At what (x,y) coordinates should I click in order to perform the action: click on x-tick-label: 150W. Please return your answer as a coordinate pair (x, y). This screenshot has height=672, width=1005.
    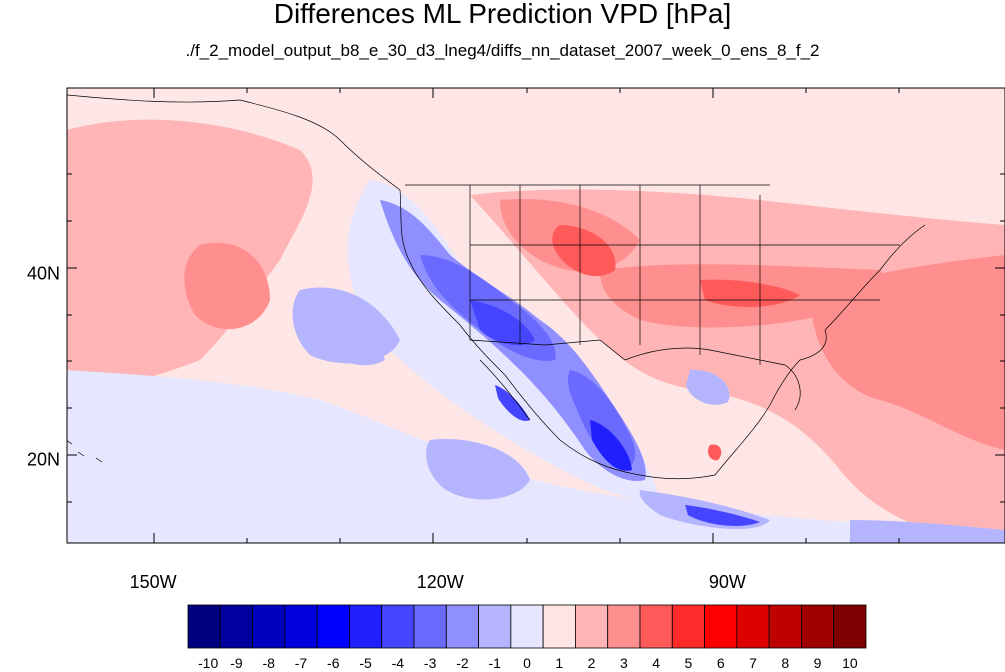
    Looking at the image, I should click on (153, 582).